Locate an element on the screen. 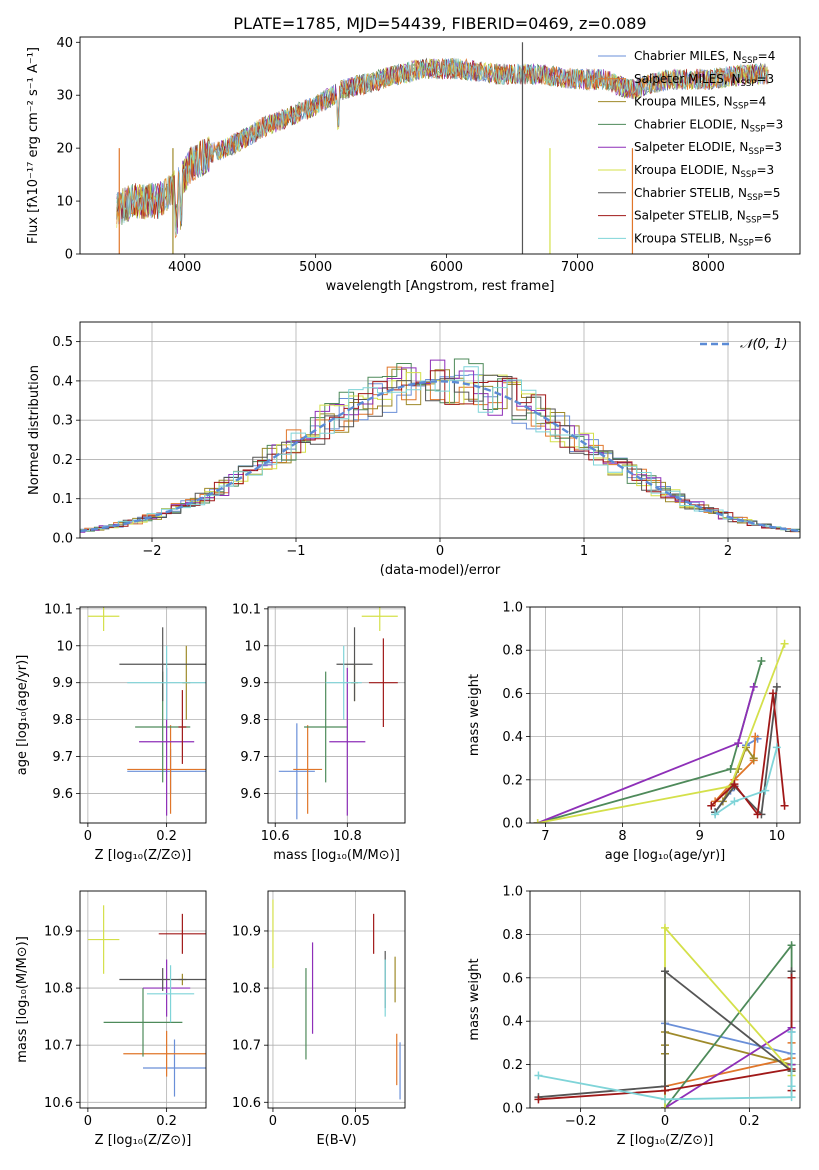 Image resolution: width=819 pixels, height=1170 pixels. y-tick-label: 0.2 is located at coordinates (512, 1065).